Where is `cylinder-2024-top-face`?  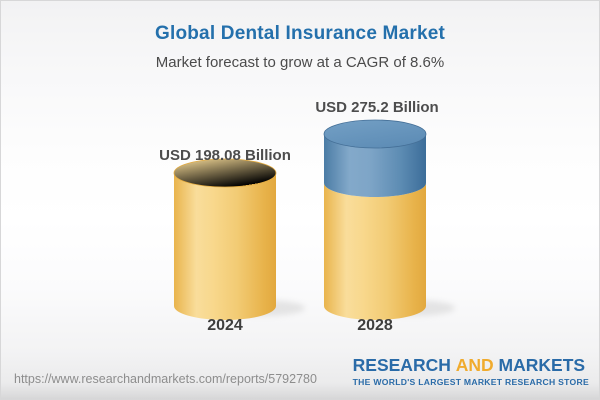 cylinder-2024-top-face is located at coordinates (225, 173).